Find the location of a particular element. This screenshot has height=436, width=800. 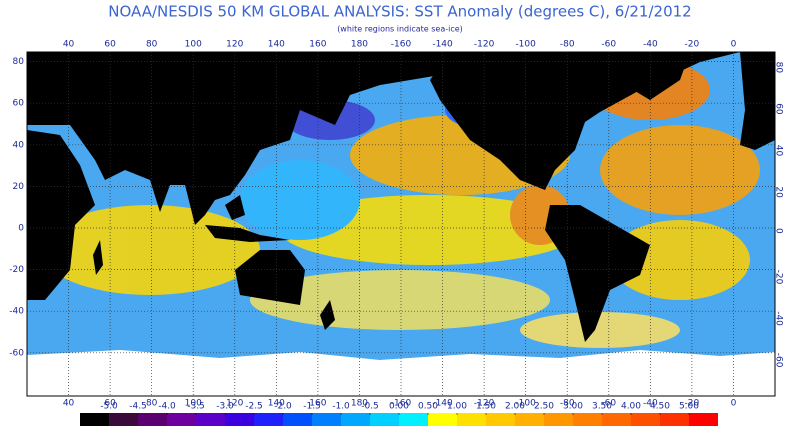

colorbar-label: 5.00 is located at coordinates (689, 407).